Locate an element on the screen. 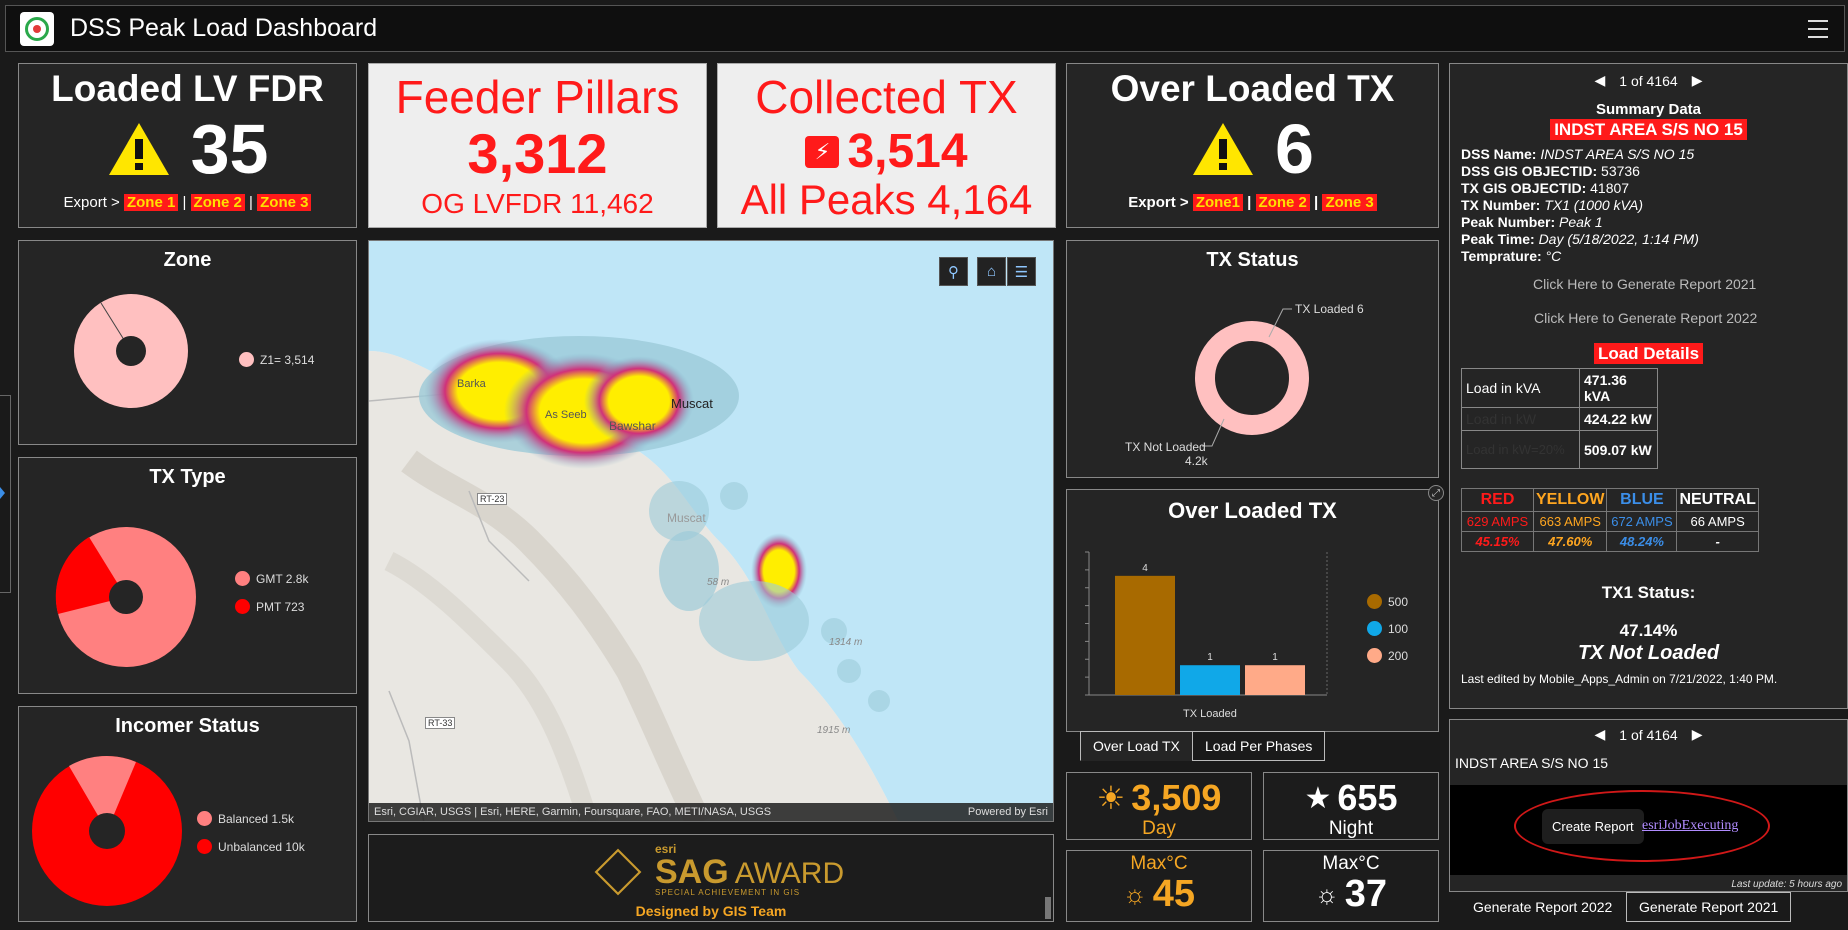  map-label: Muscat is located at coordinates (686, 518).